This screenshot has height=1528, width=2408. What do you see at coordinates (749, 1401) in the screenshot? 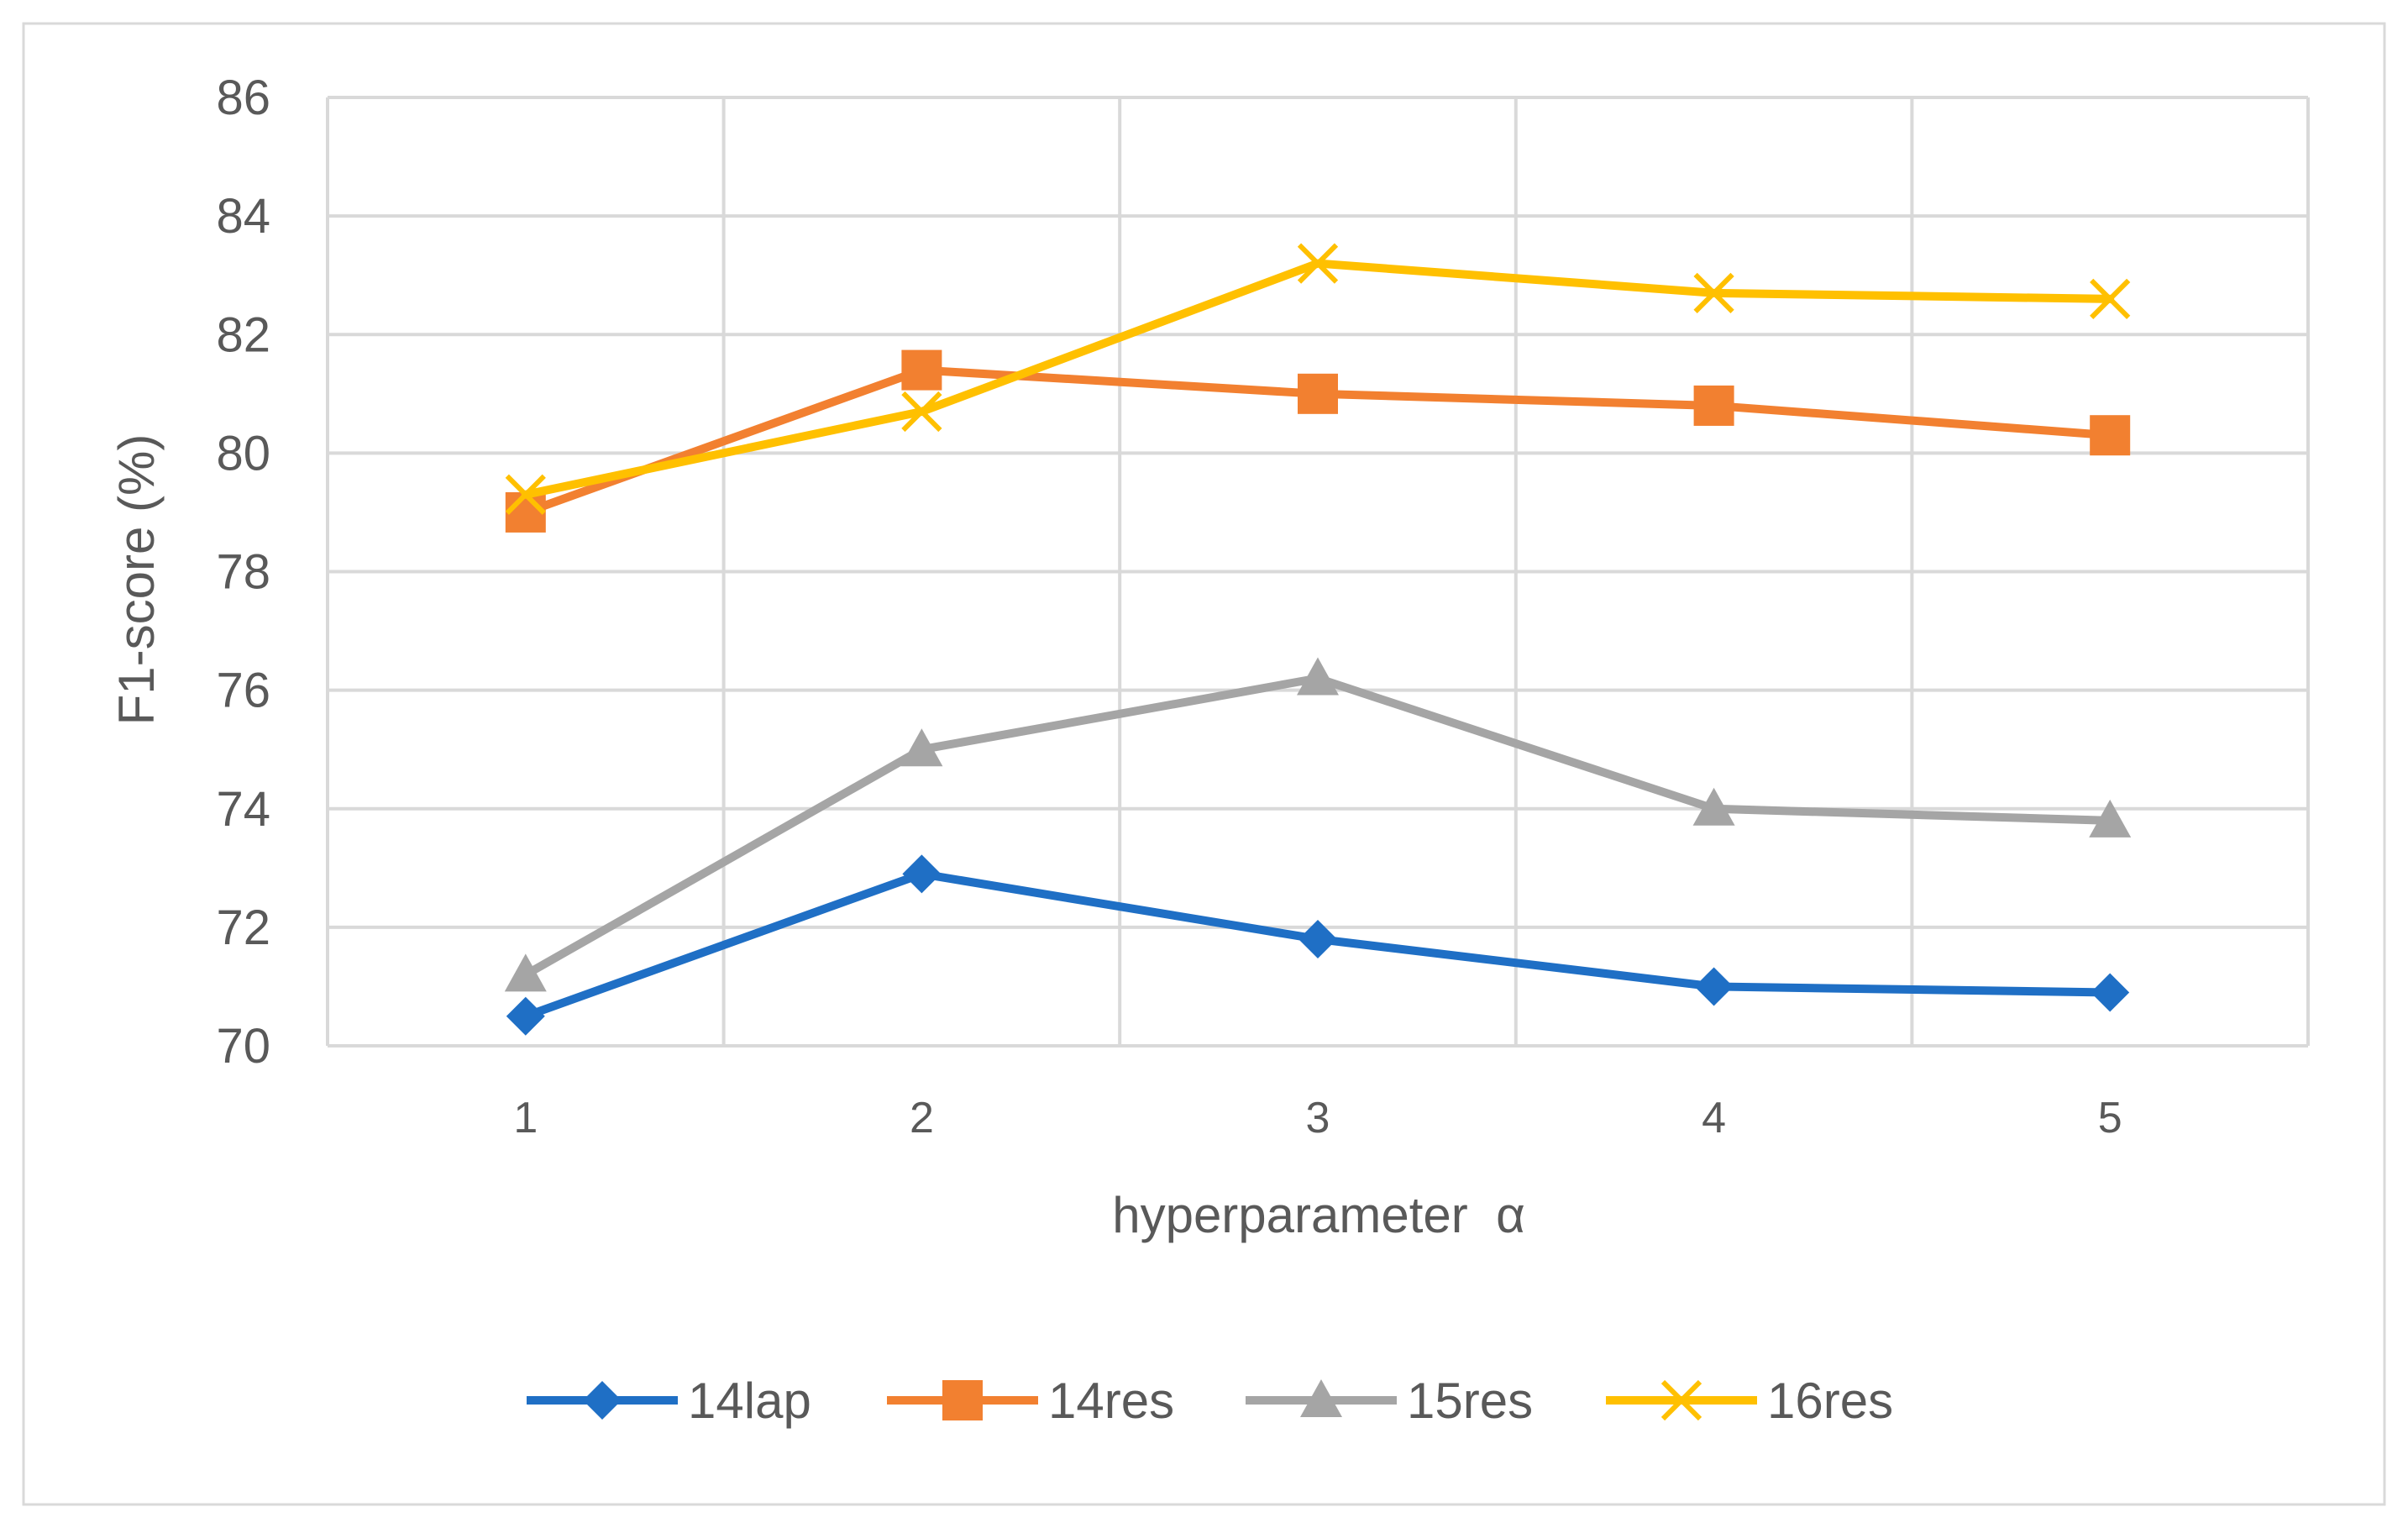
I see `legend-label: 14lap` at bounding box center [749, 1401].